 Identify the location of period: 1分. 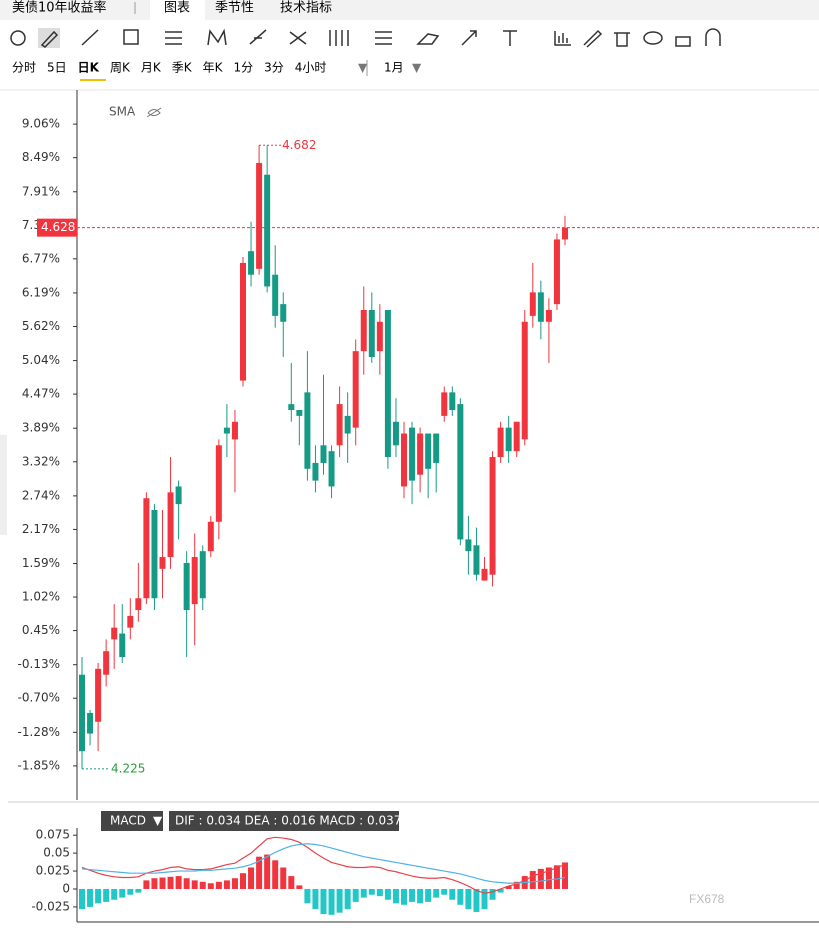
(243, 68).